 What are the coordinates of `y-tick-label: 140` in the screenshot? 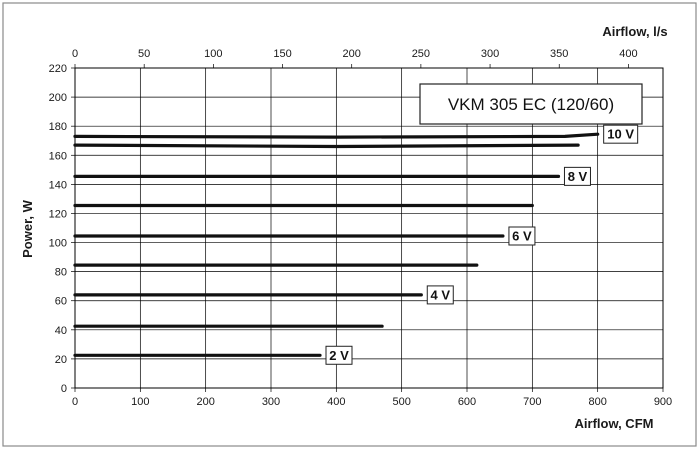 It's located at (58, 185).